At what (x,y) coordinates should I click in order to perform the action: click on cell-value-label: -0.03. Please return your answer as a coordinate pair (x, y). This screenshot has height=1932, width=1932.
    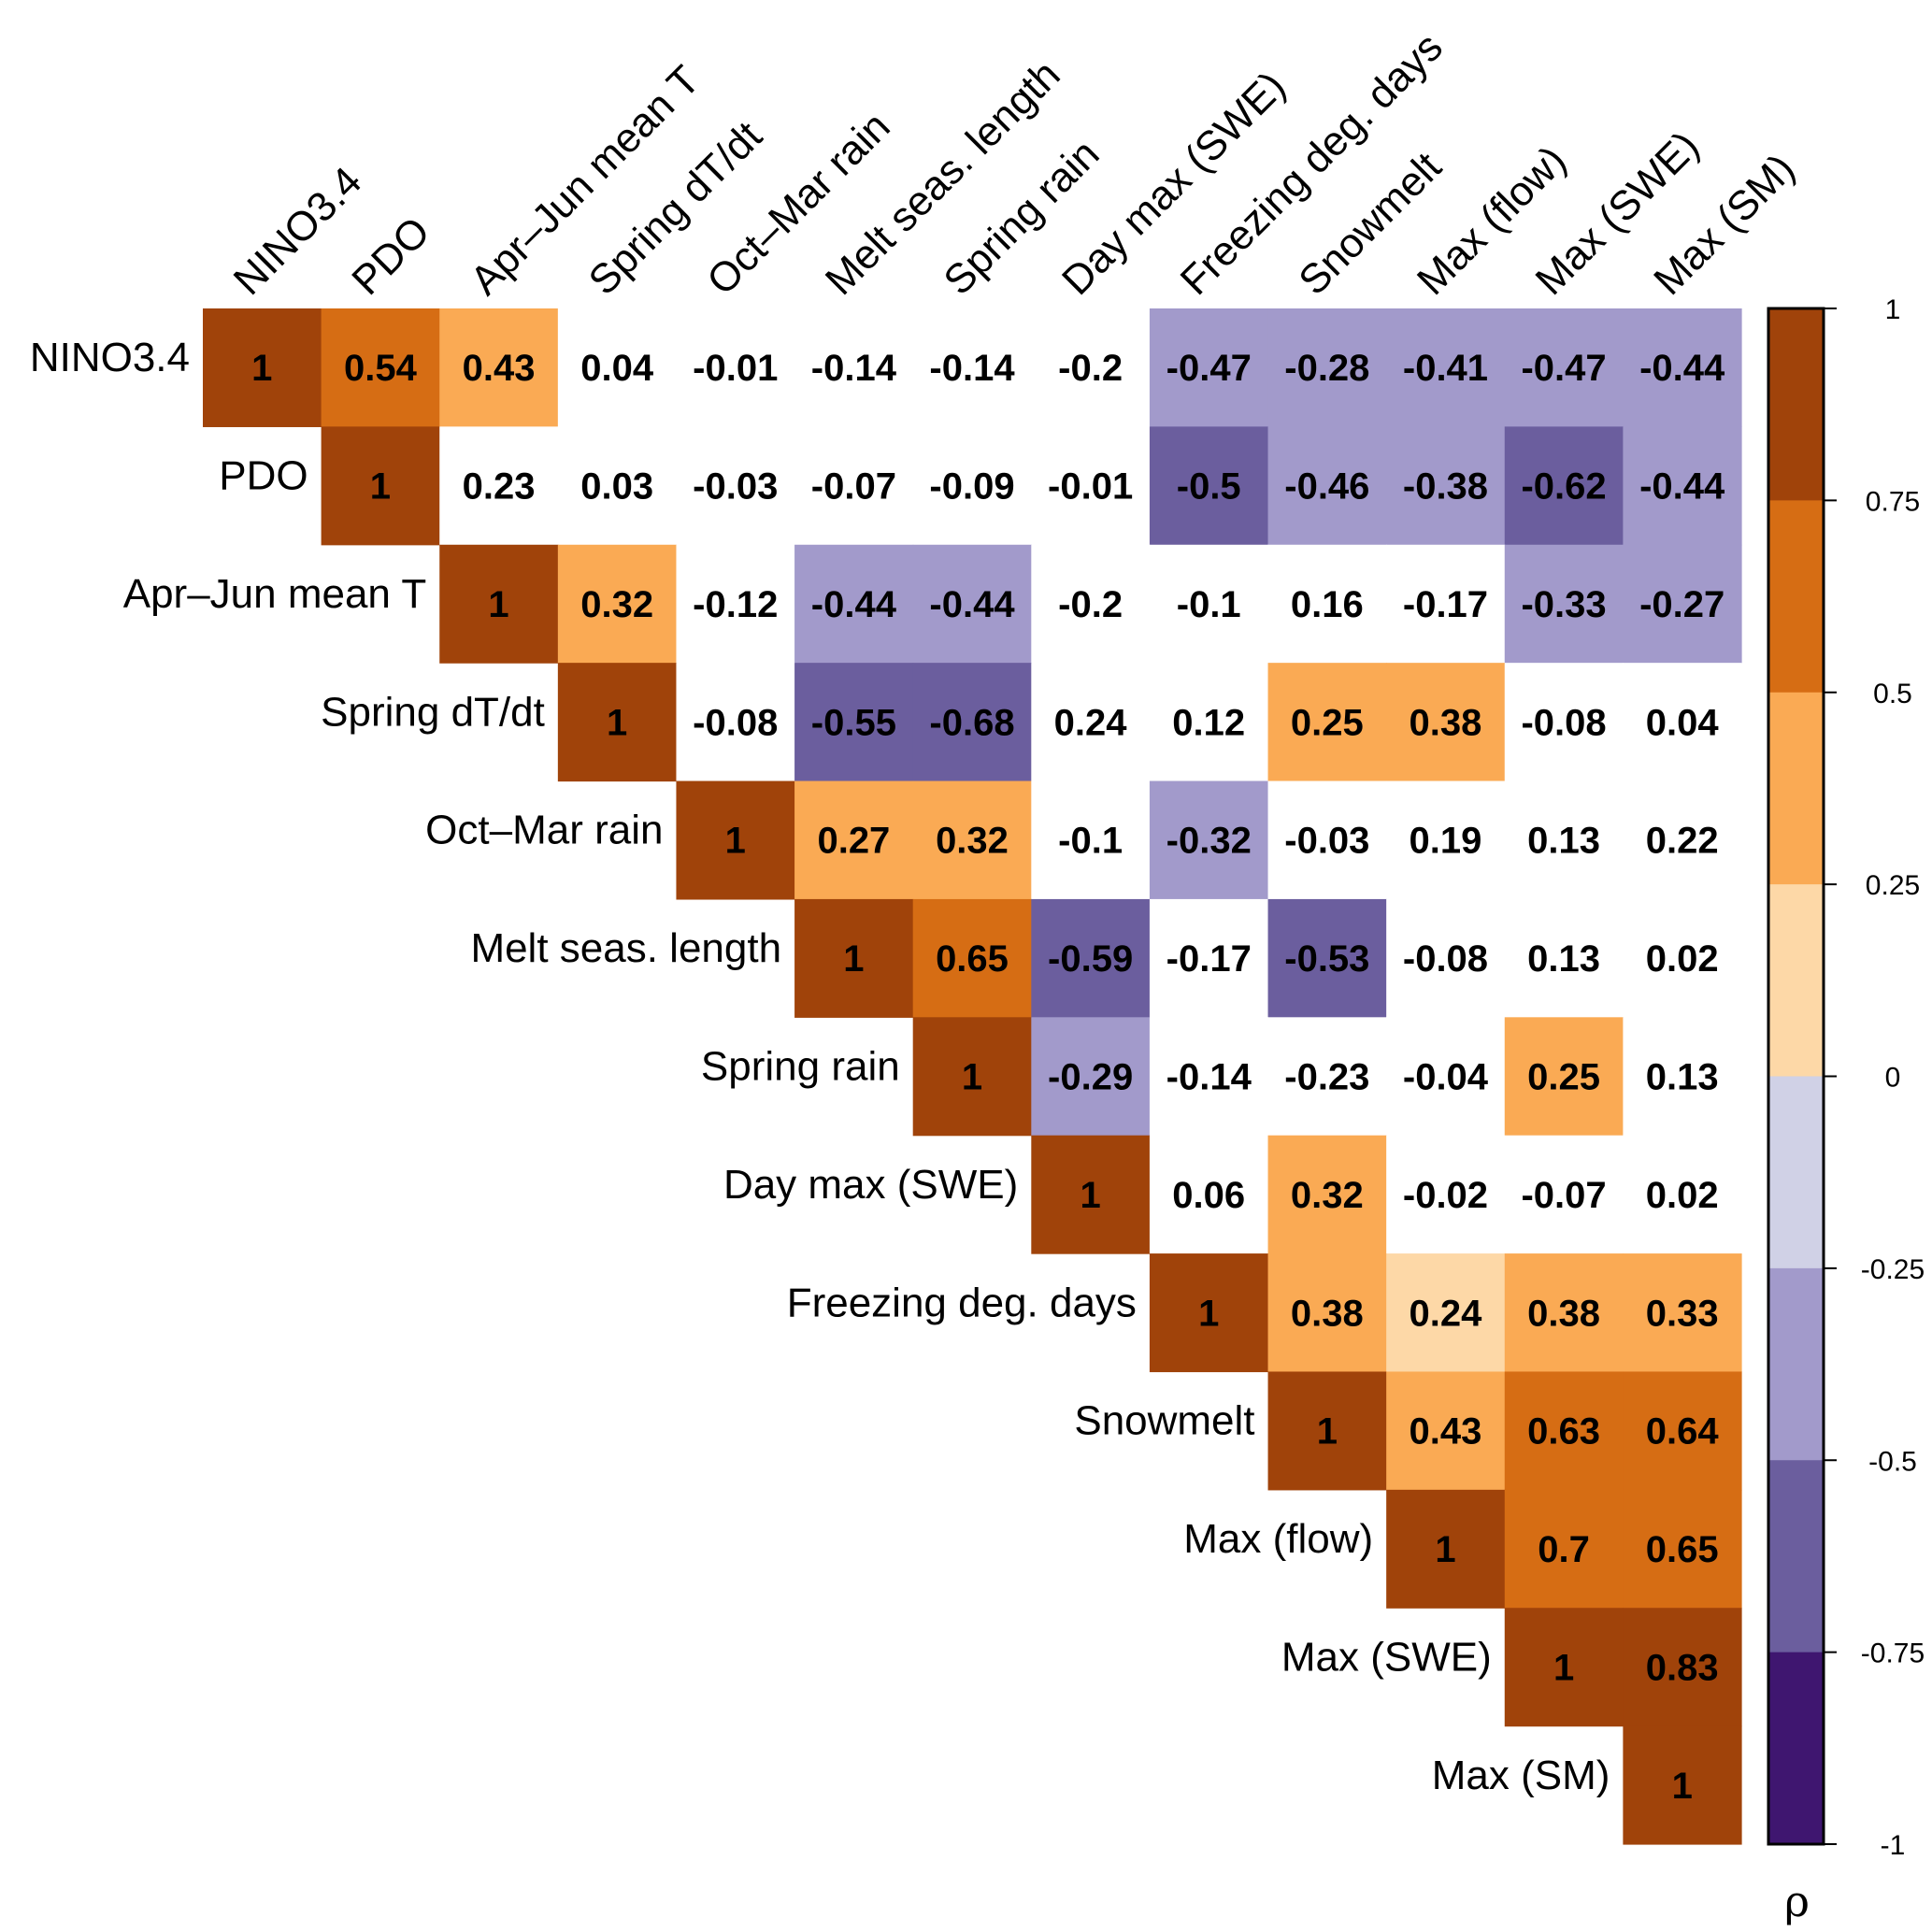
    Looking at the image, I should click on (1326, 841).